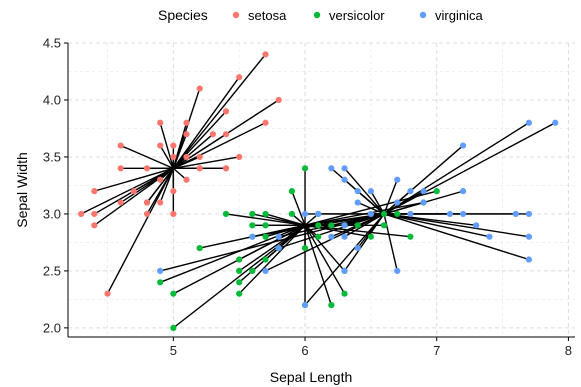 This screenshot has width=581, height=387. Describe the element at coordinates (311, 377) in the screenshot. I see `x-axis-title: Sepal Length` at that location.